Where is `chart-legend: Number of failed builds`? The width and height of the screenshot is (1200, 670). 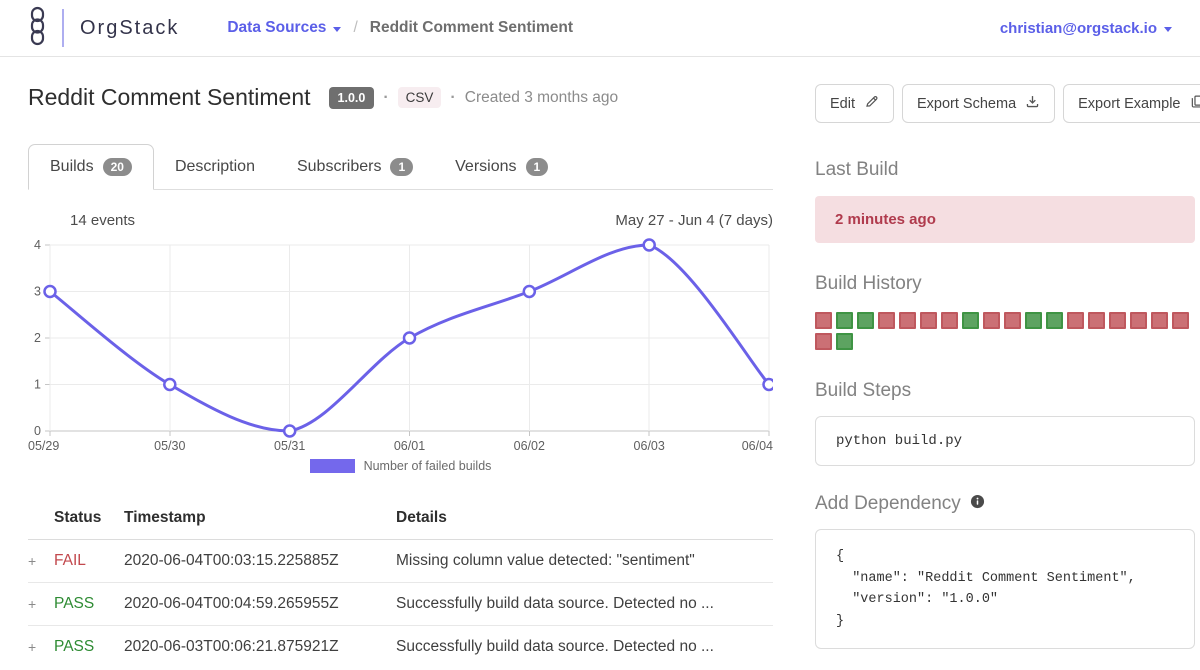 chart-legend: Number of failed builds is located at coordinates (400, 466).